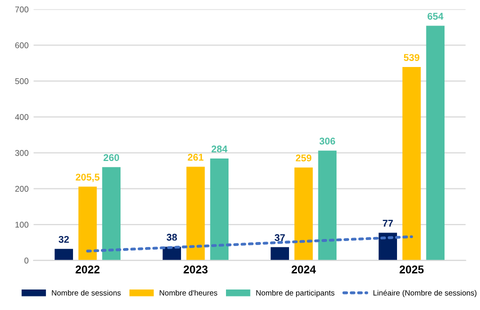 Image resolution: width=480 pixels, height=310 pixels. What do you see at coordinates (196, 157) in the screenshot?
I see `data-label: 261` at bounding box center [196, 157].